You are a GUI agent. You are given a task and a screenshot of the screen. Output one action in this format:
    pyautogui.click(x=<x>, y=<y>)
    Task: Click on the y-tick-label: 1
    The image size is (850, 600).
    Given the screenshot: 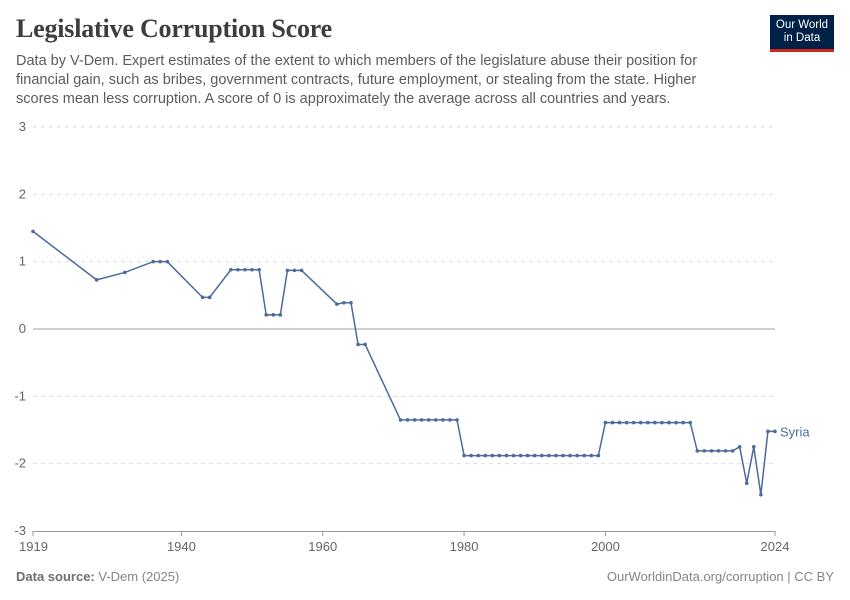 What is the action you would take?
    pyautogui.click(x=22, y=261)
    